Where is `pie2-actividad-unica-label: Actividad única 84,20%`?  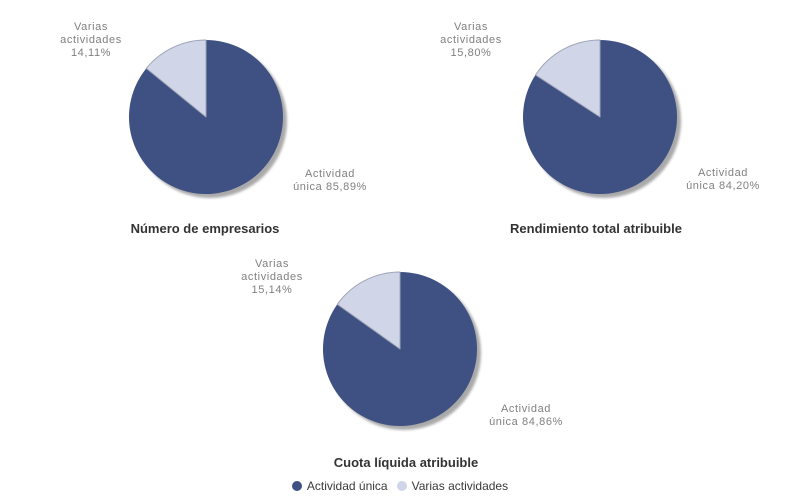 pie2-actividad-unica-label: Actividad única 84,20% is located at coordinates (723, 180).